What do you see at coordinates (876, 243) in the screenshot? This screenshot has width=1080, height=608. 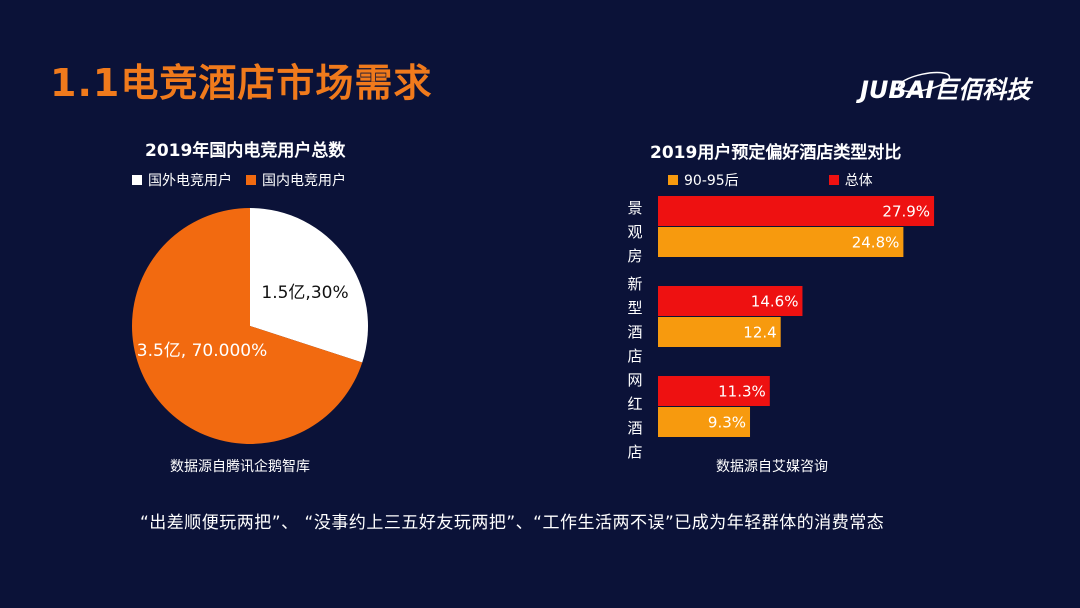 I see `bar-label-young-0: 24.8%` at bounding box center [876, 243].